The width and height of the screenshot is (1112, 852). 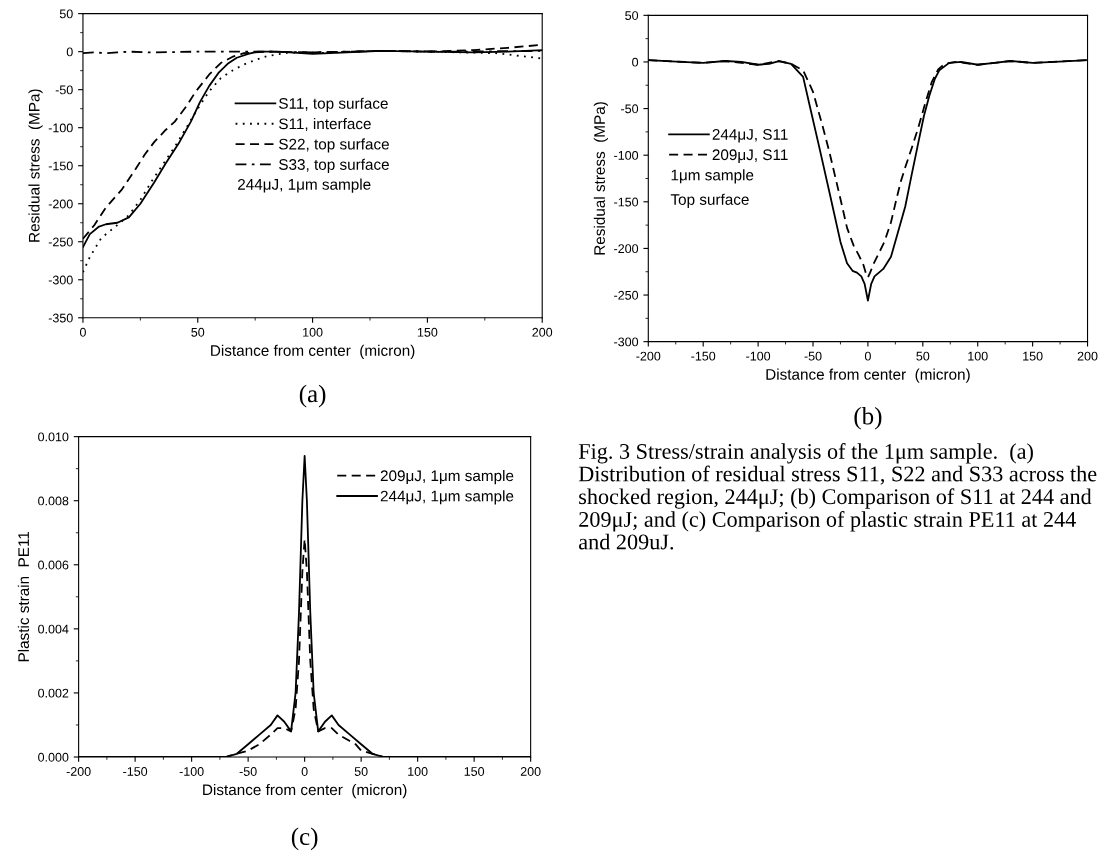 What do you see at coordinates (53, 565) in the screenshot?
I see `y-tick-label: 0.006` at bounding box center [53, 565].